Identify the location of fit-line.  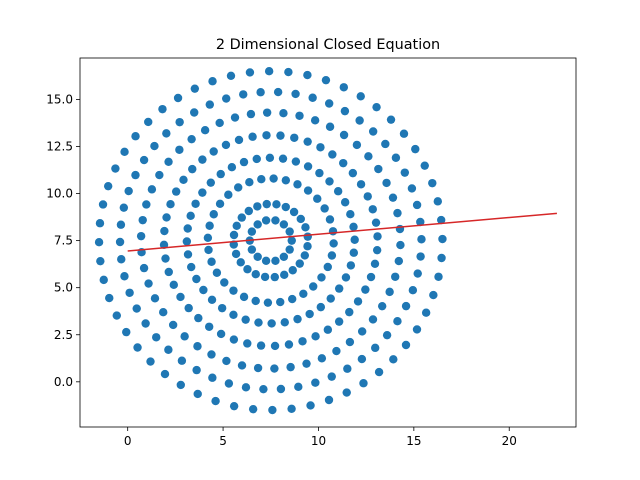
(342, 232).